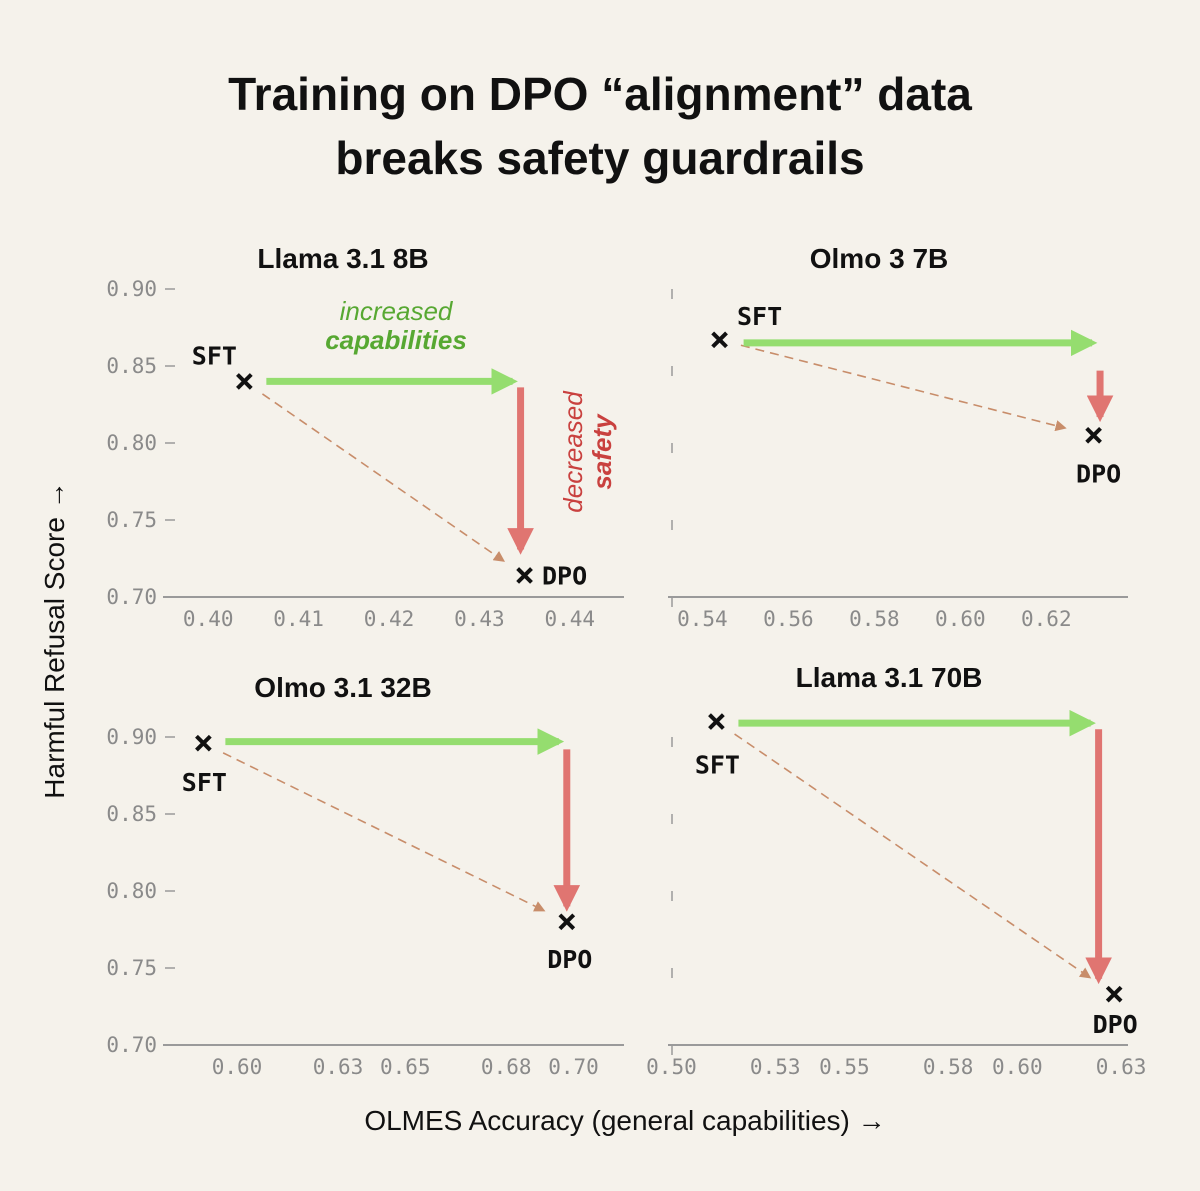 The width and height of the screenshot is (1200, 1191). I want to click on x-axis-title: OLMES Accuracy (general capabilities) →, so click(624, 1120).